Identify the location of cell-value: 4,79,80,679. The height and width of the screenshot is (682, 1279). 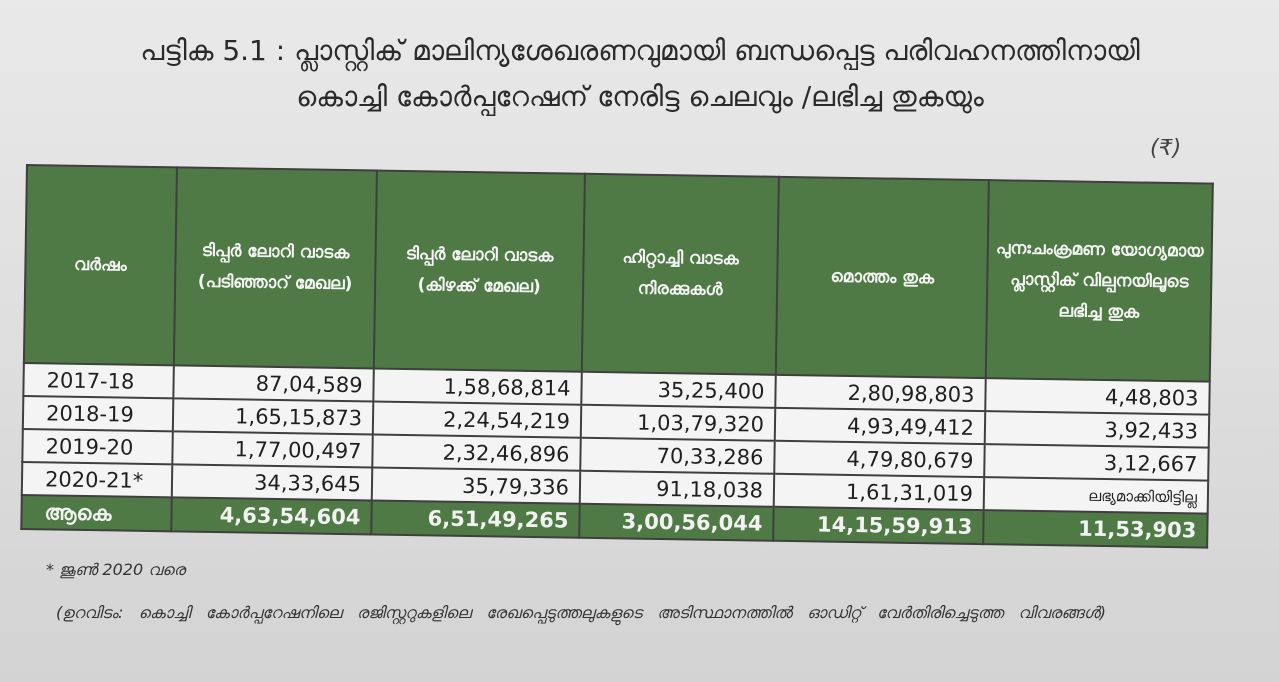
(879, 459).